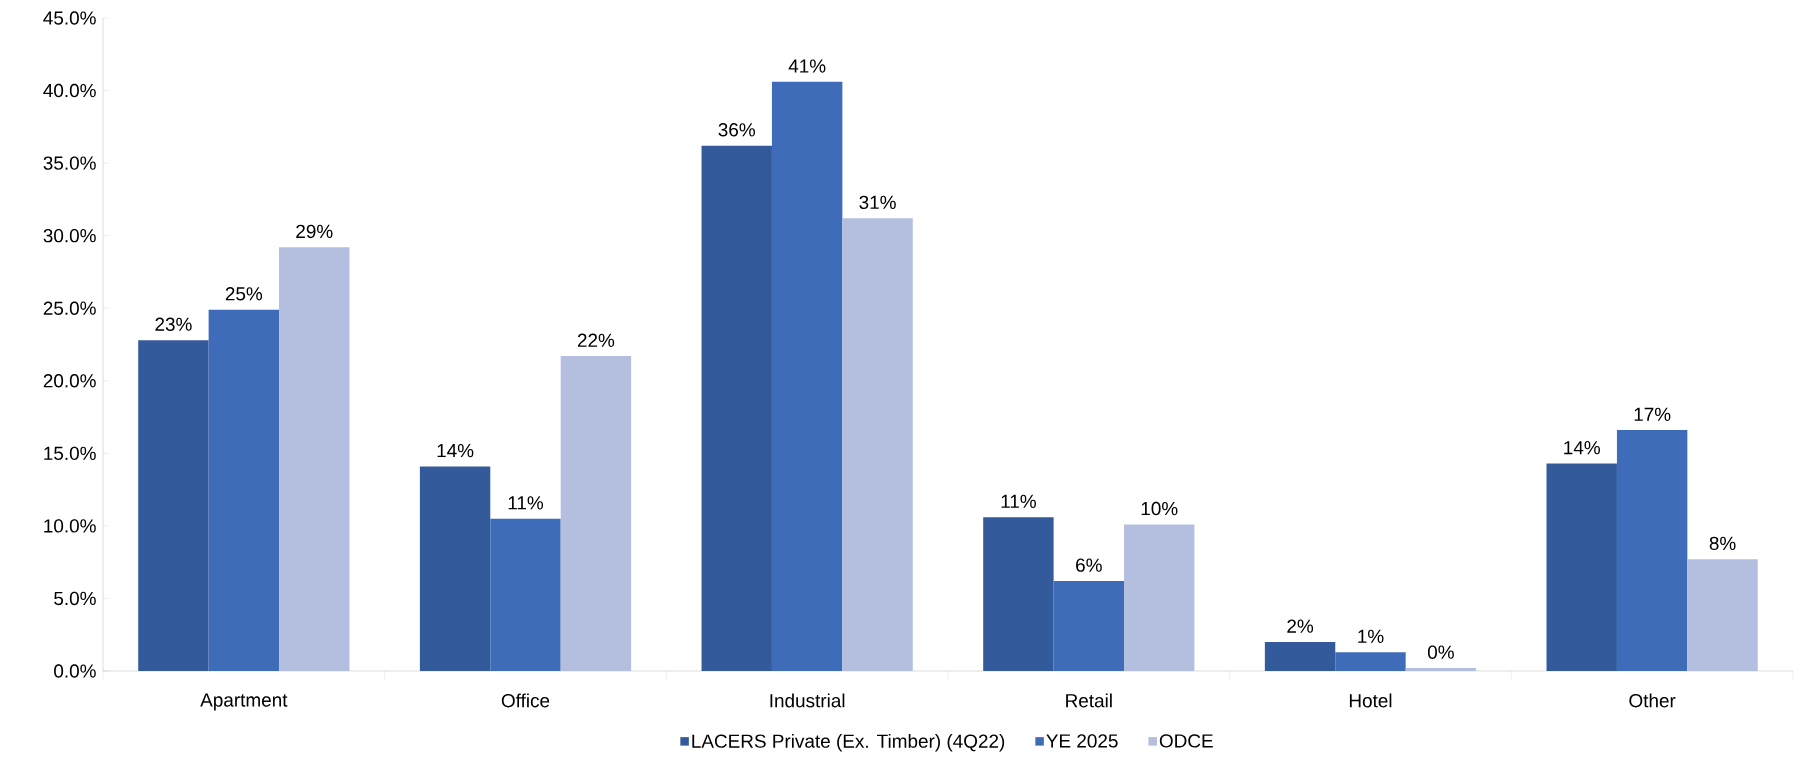  What do you see at coordinates (1370, 700) in the screenshot?
I see `x-tick-label: Hotel` at bounding box center [1370, 700].